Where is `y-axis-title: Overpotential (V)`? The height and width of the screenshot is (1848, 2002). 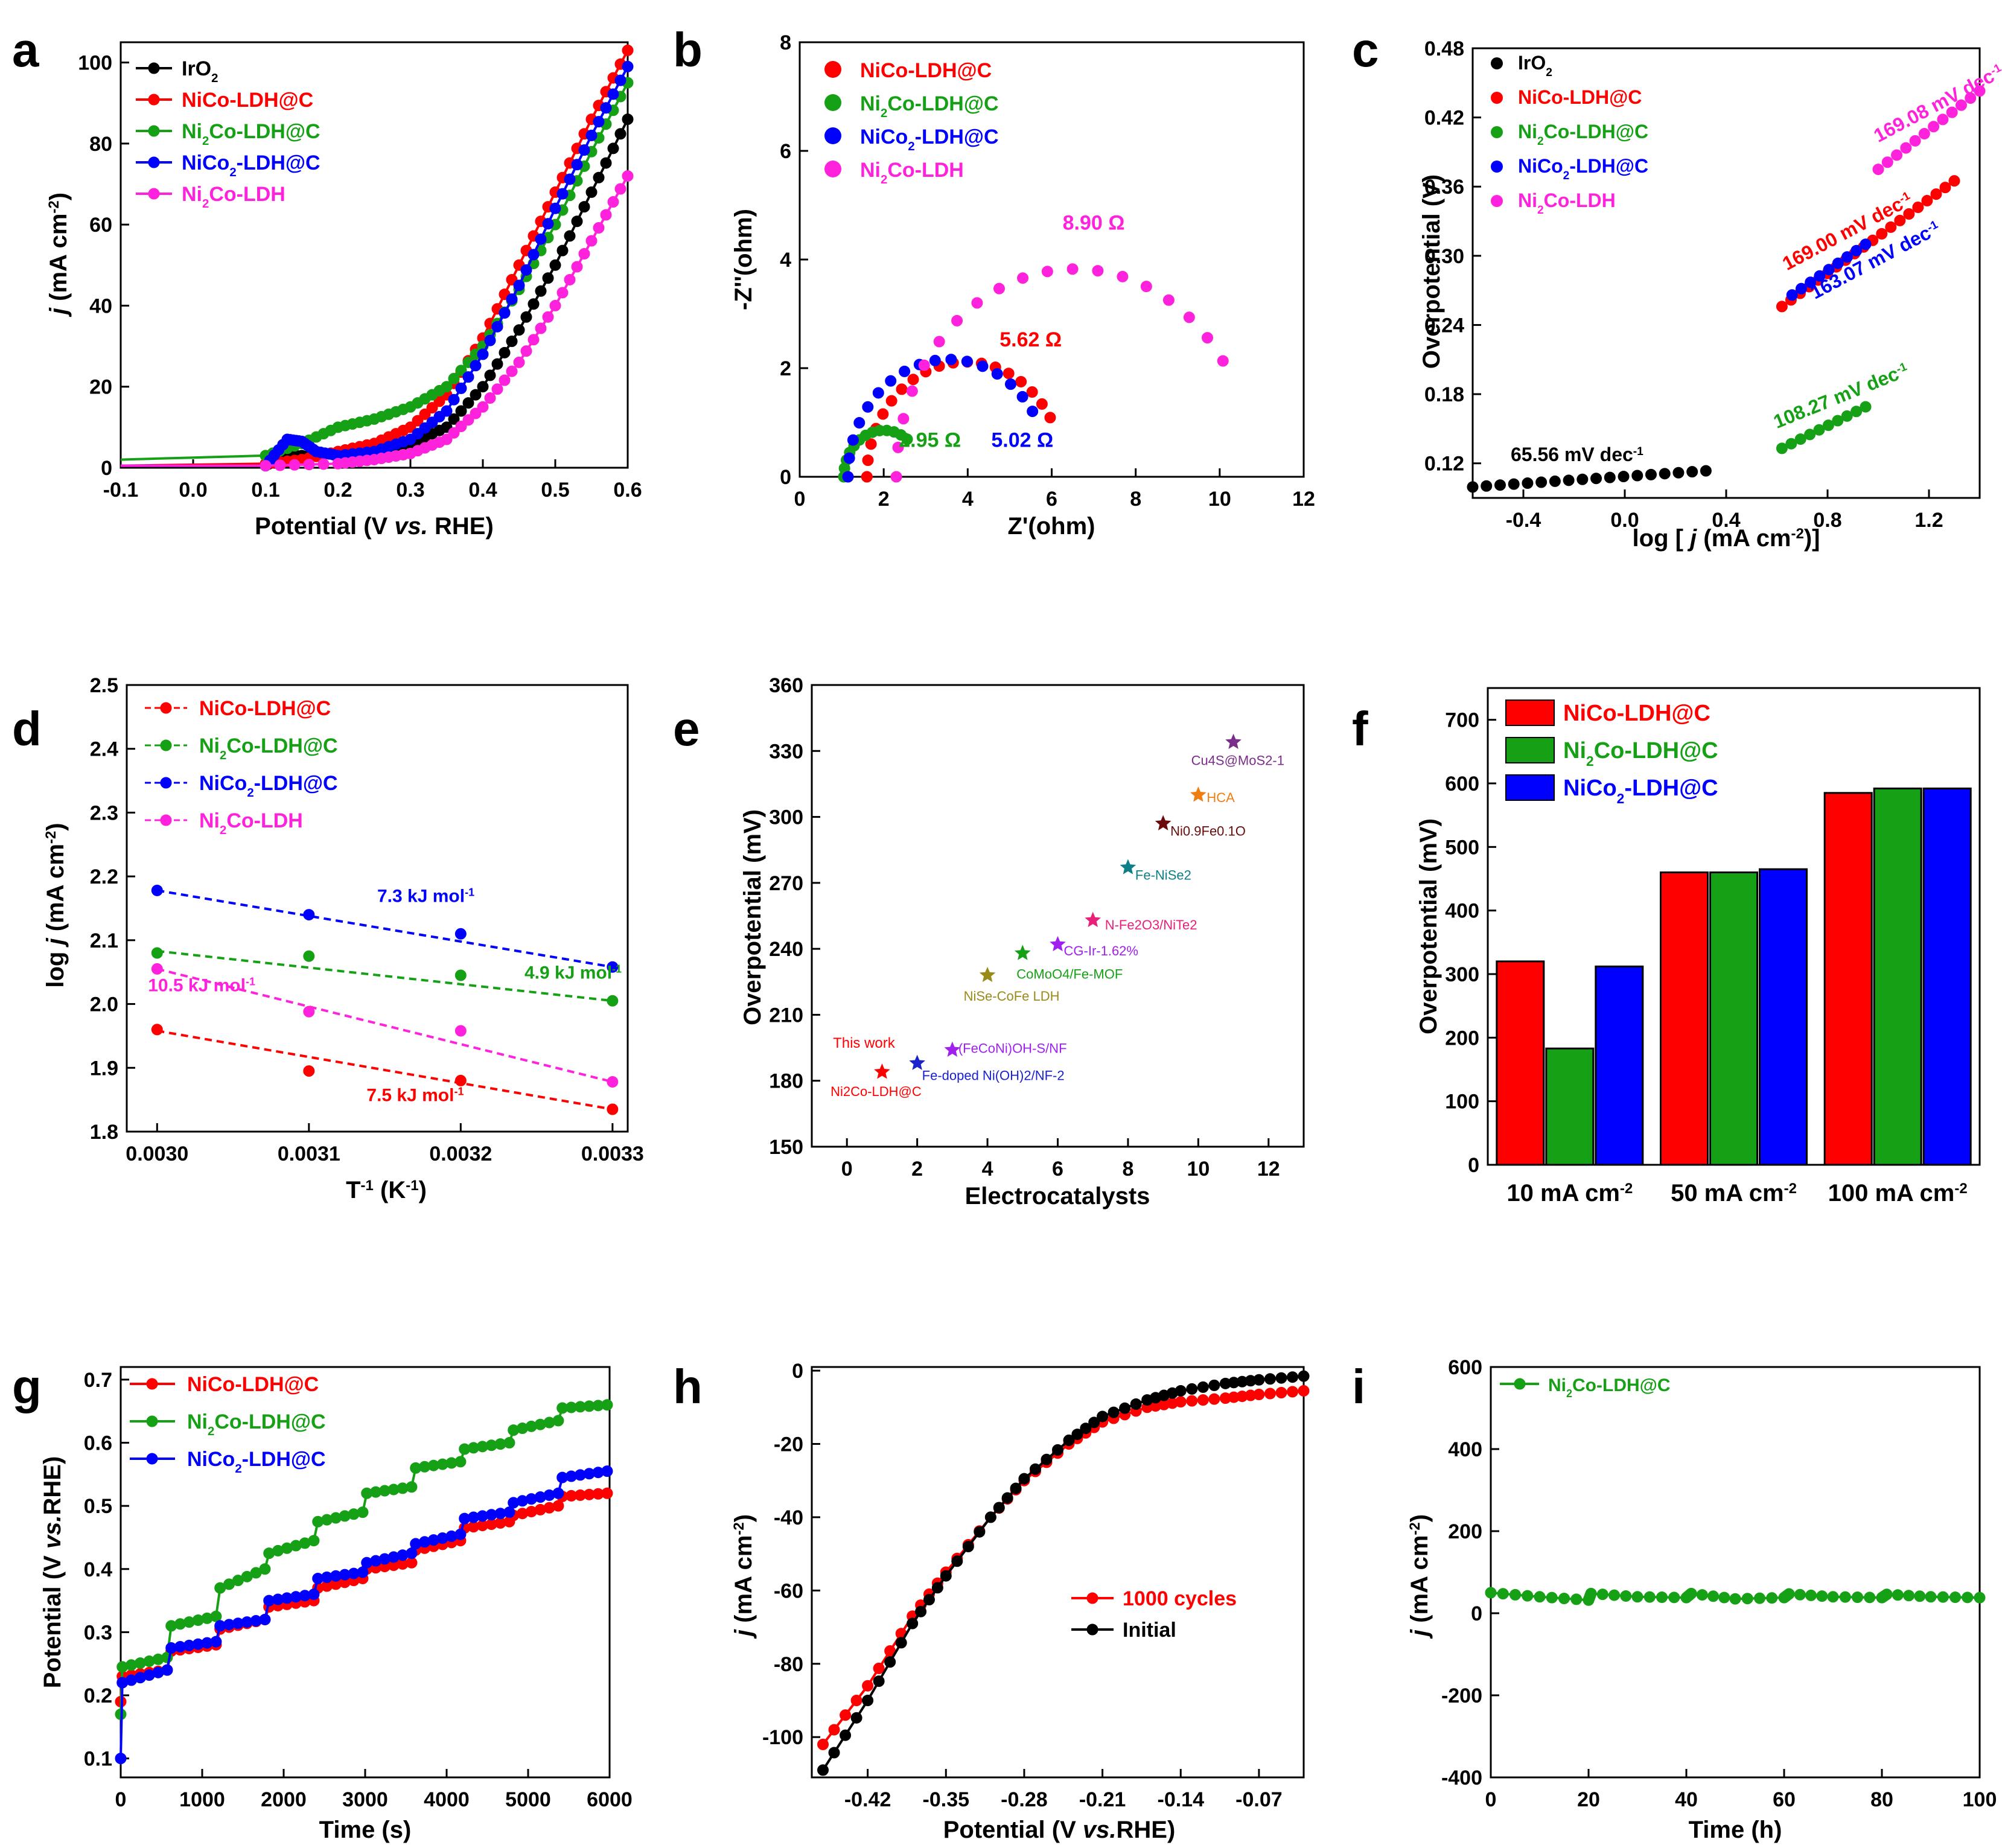 y-axis-title: Overpotential (V) is located at coordinates (1431, 271).